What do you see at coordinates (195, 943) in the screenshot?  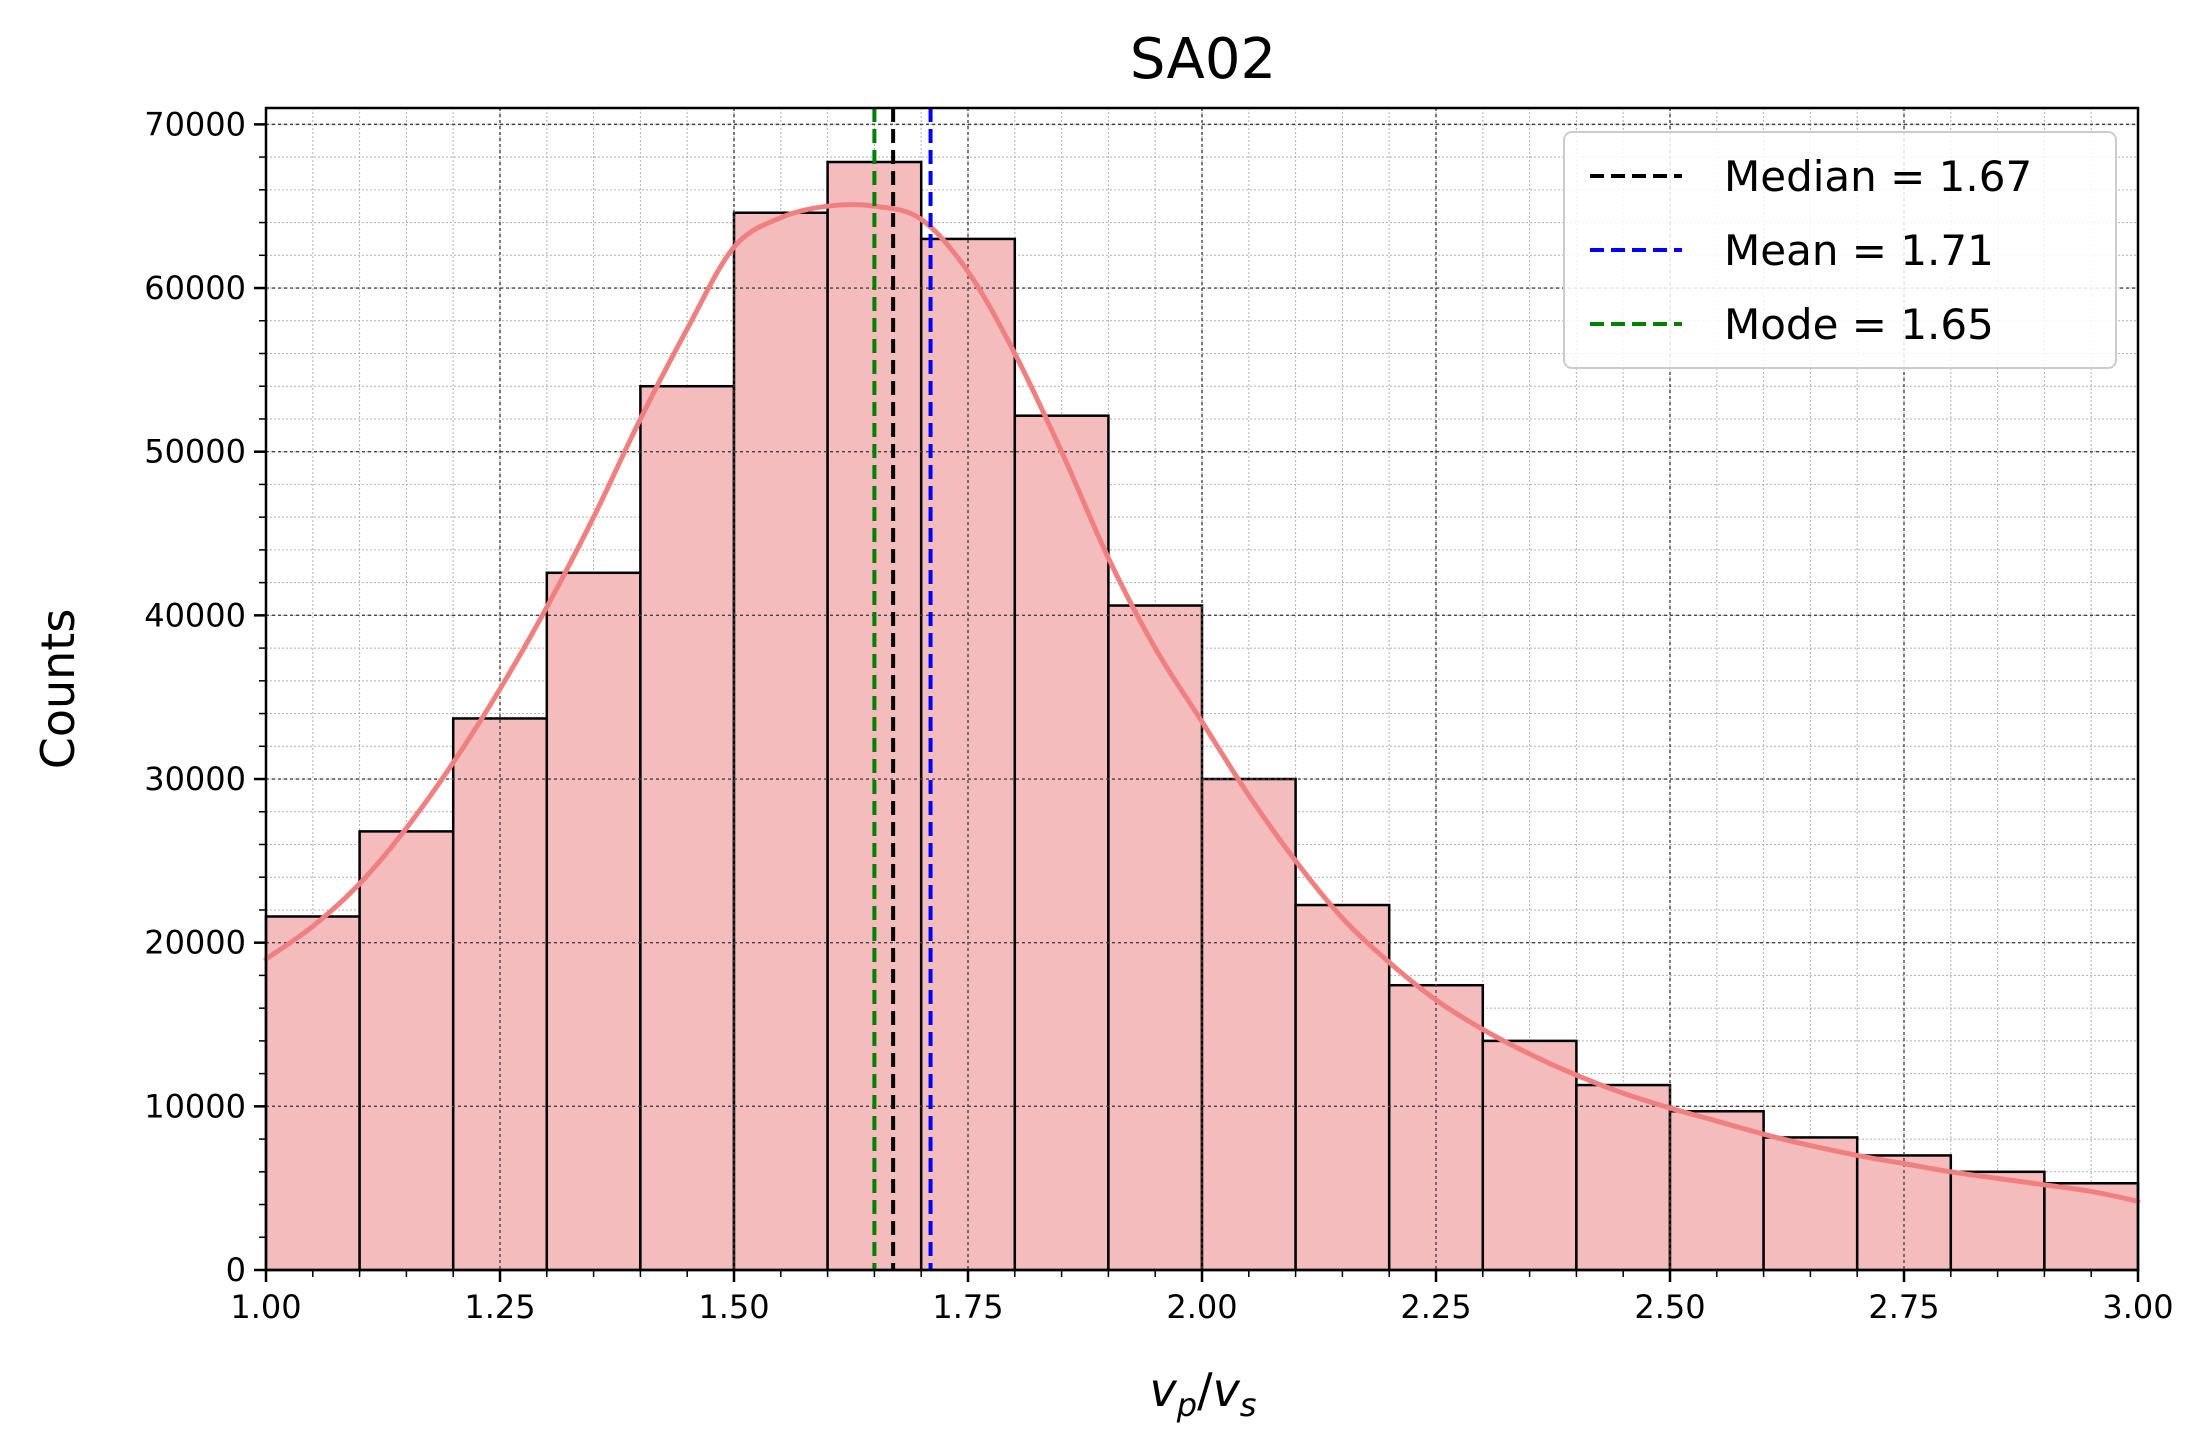 I see `y-tick-label: 20000` at bounding box center [195, 943].